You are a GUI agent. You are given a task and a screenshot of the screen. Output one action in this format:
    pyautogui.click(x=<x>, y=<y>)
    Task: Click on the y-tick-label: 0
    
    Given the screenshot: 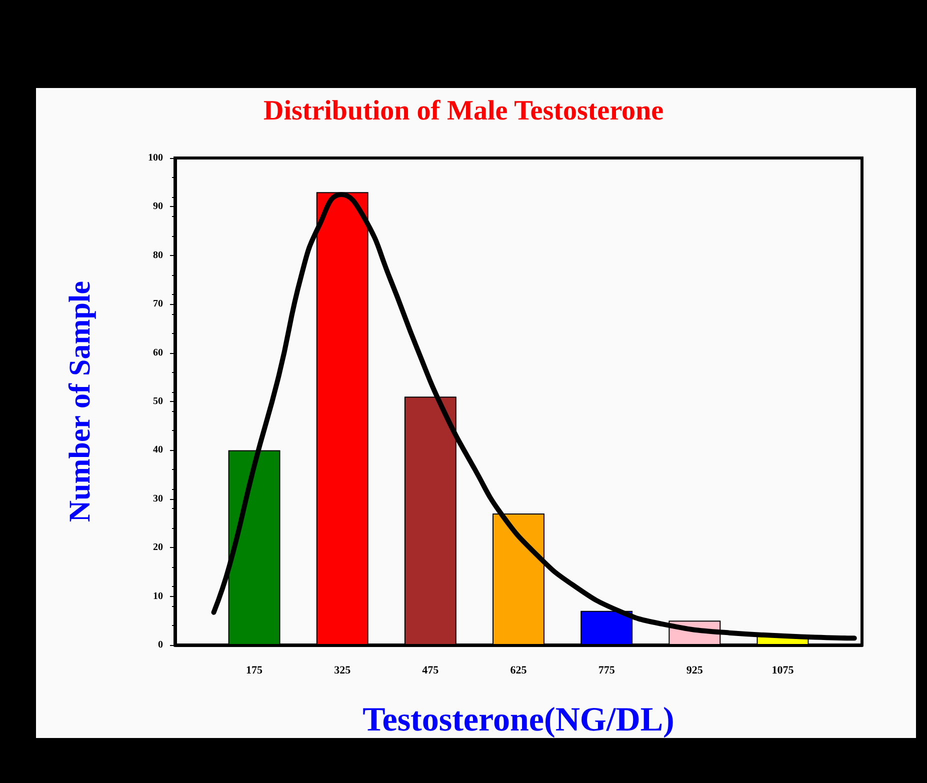 What is the action you would take?
    pyautogui.click(x=160, y=645)
    